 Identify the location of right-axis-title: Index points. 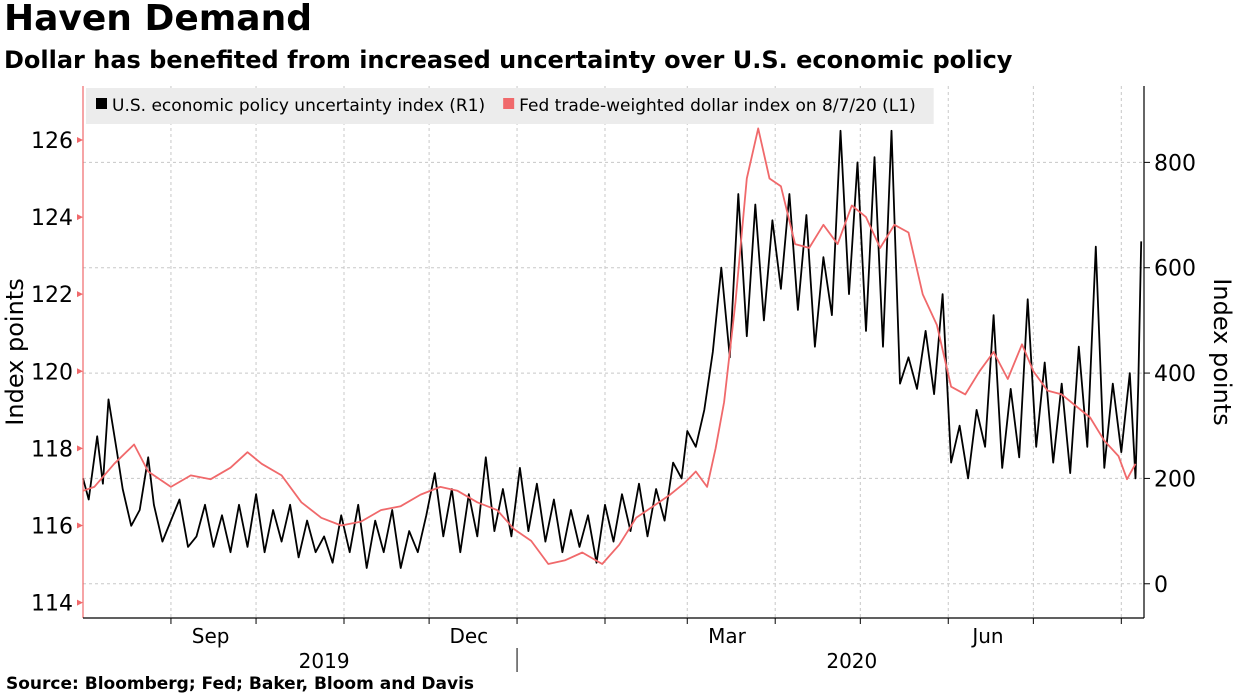
(1222, 351).